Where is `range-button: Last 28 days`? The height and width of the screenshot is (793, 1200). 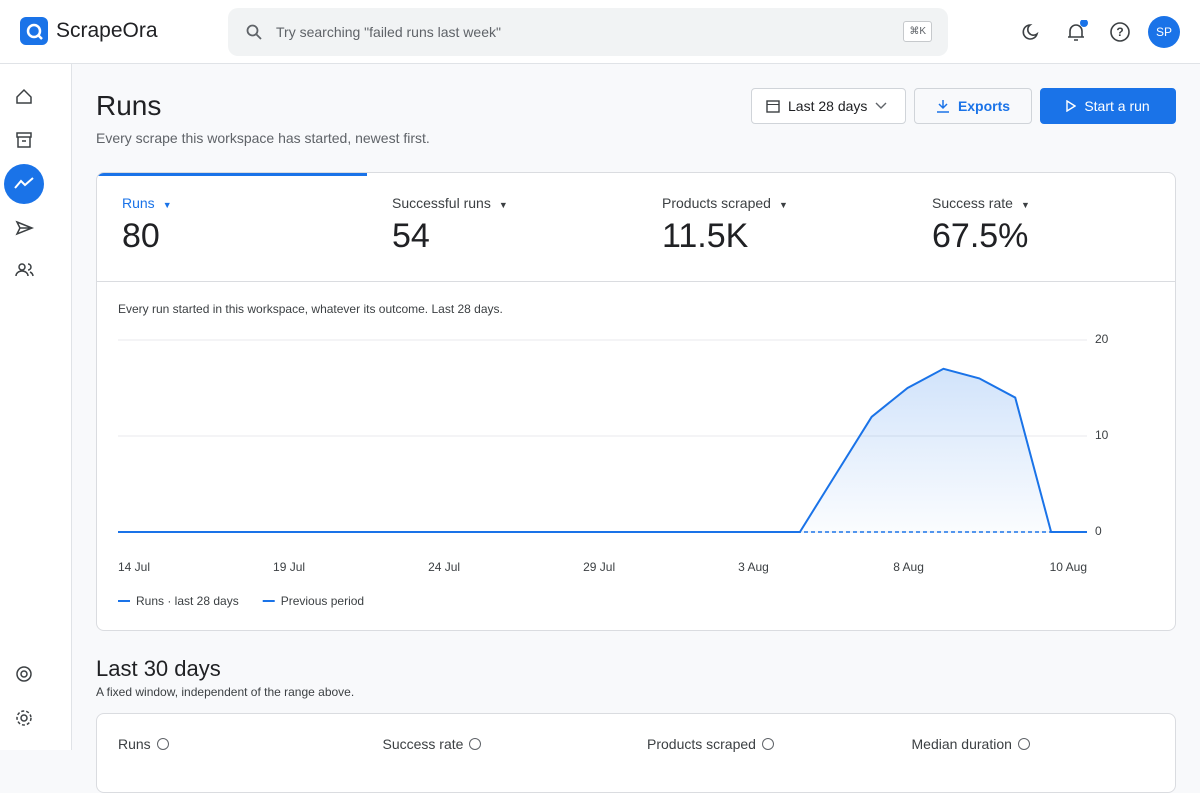 range-button: Last 28 days is located at coordinates (828, 106).